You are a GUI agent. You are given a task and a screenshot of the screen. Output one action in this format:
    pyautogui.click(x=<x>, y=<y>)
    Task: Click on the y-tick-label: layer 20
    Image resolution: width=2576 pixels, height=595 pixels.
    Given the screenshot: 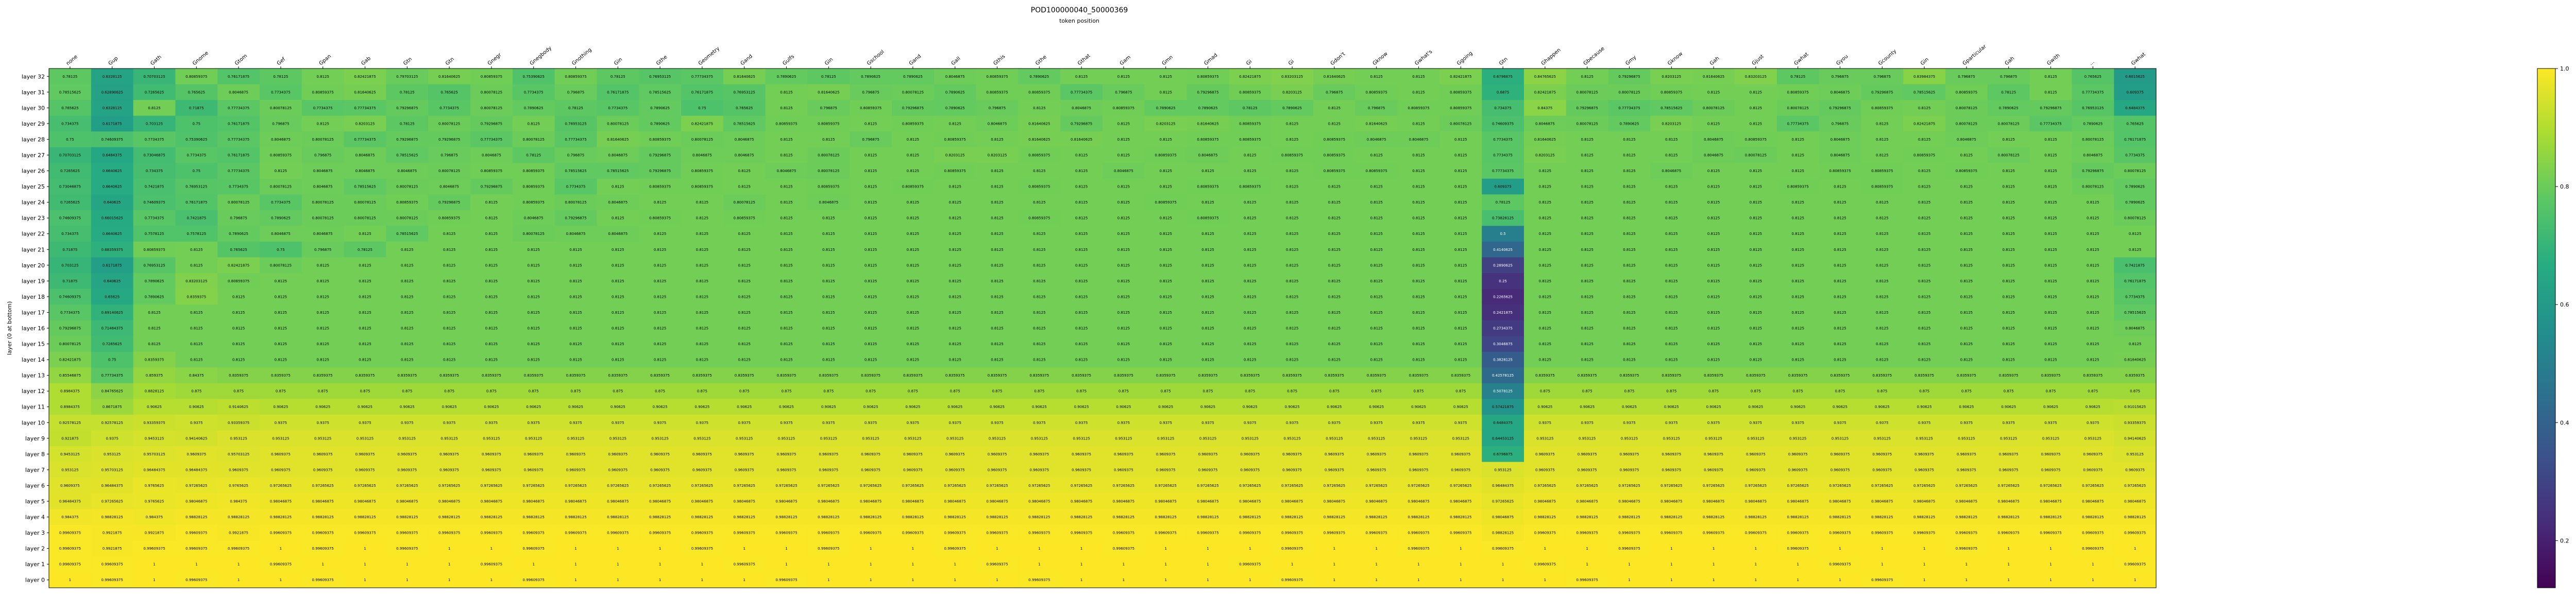 What is the action you would take?
    pyautogui.click(x=33, y=265)
    